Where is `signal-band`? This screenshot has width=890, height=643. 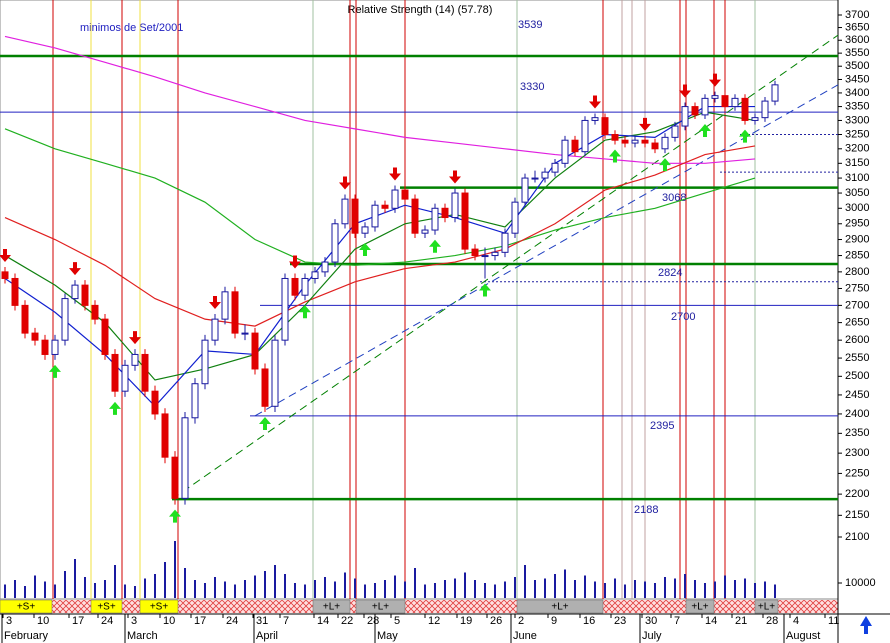 signal-band is located at coordinates (419, 606).